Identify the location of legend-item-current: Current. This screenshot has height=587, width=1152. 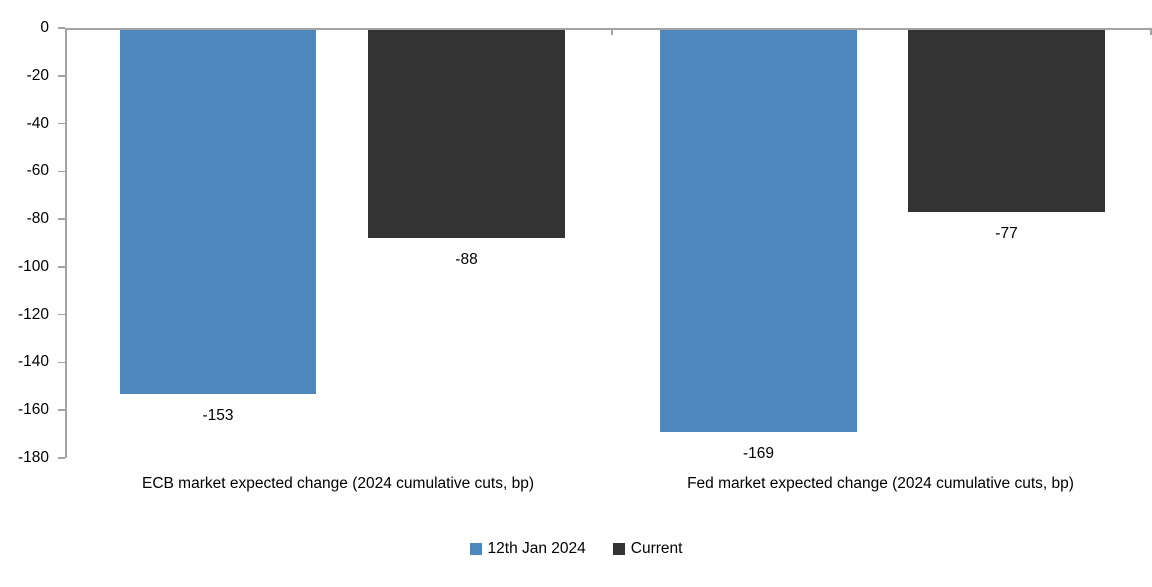
(647, 549).